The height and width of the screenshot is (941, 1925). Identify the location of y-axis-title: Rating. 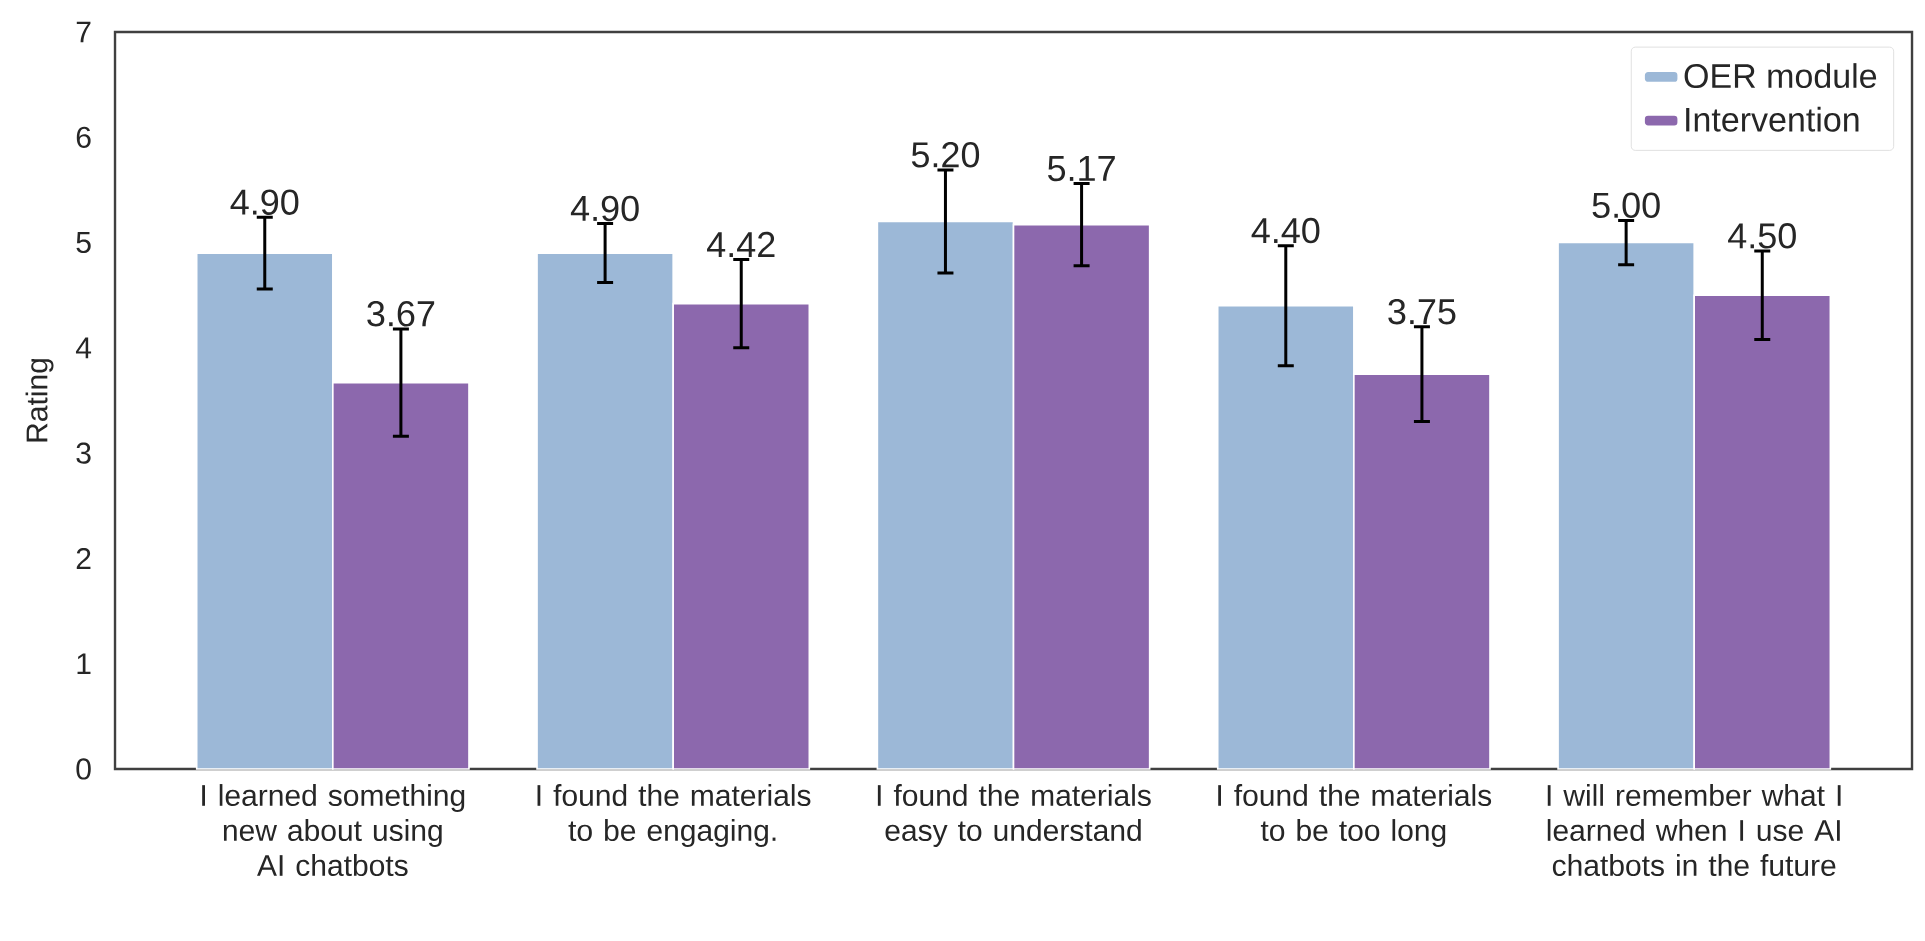
(39, 400).